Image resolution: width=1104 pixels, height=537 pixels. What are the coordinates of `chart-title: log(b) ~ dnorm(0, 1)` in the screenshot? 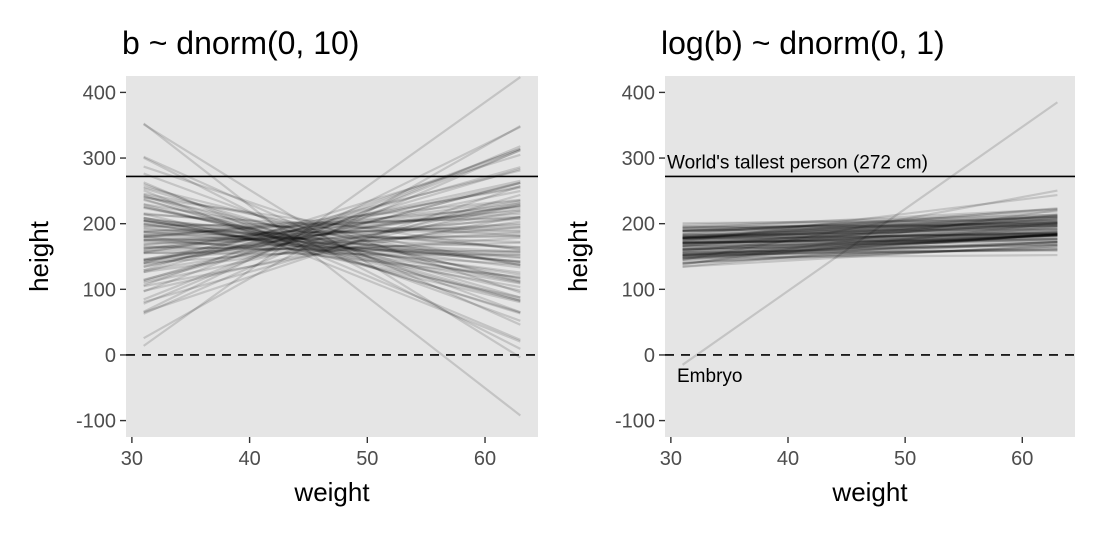 It's located at (803, 43).